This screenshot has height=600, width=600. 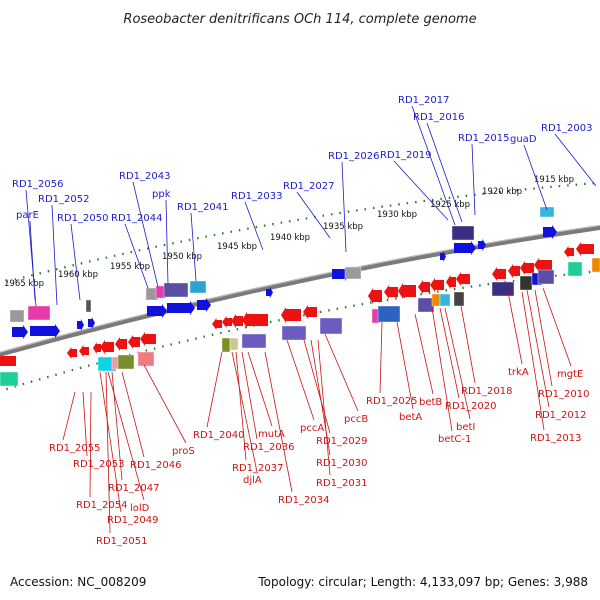 I want to click on gene-label-rd1-2049: RD1_2049, so click(x=132, y=520).